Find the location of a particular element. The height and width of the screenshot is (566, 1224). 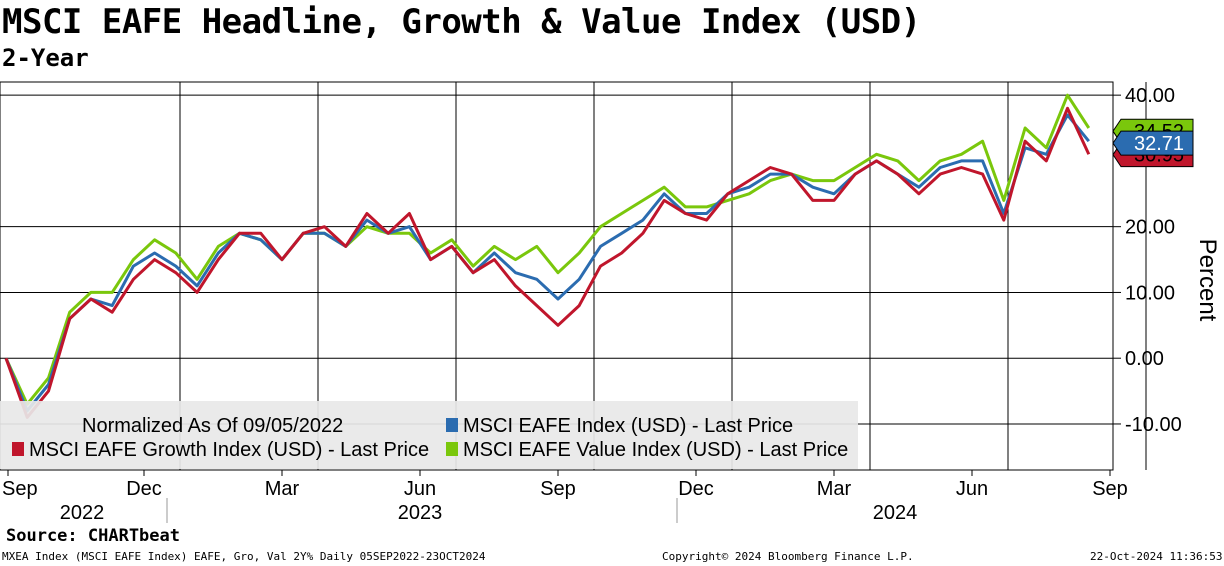

y-tick-label: 20.00 is located at coordinates (1150, 228).